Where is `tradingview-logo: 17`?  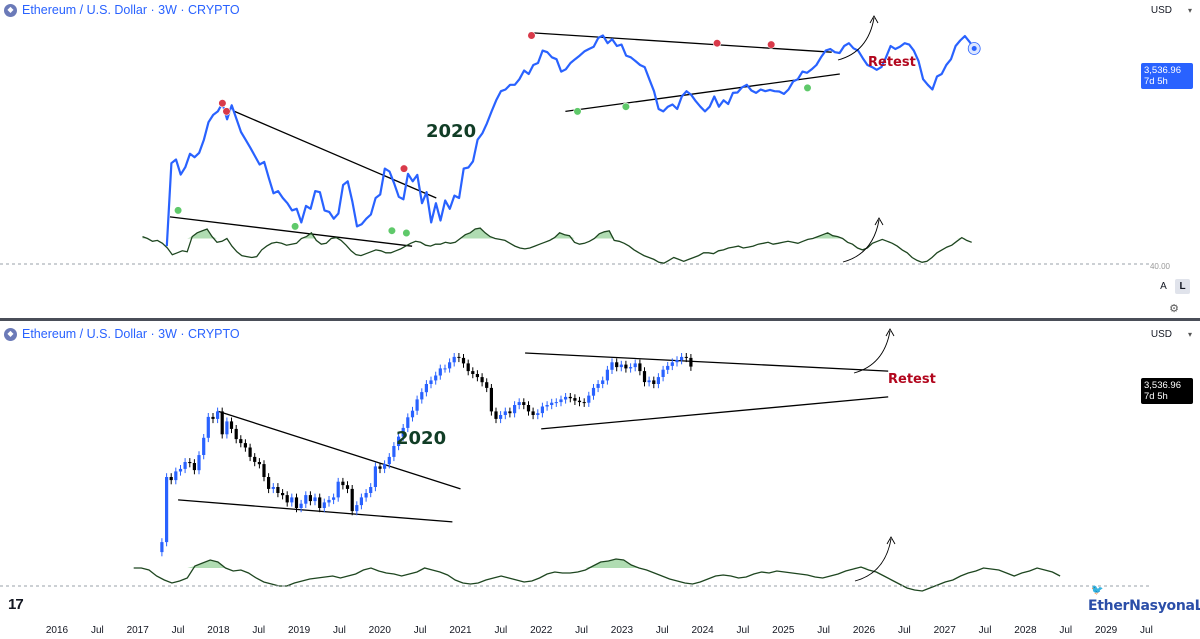
tradingview-logo: 17 is located at coordinates (16, 604).